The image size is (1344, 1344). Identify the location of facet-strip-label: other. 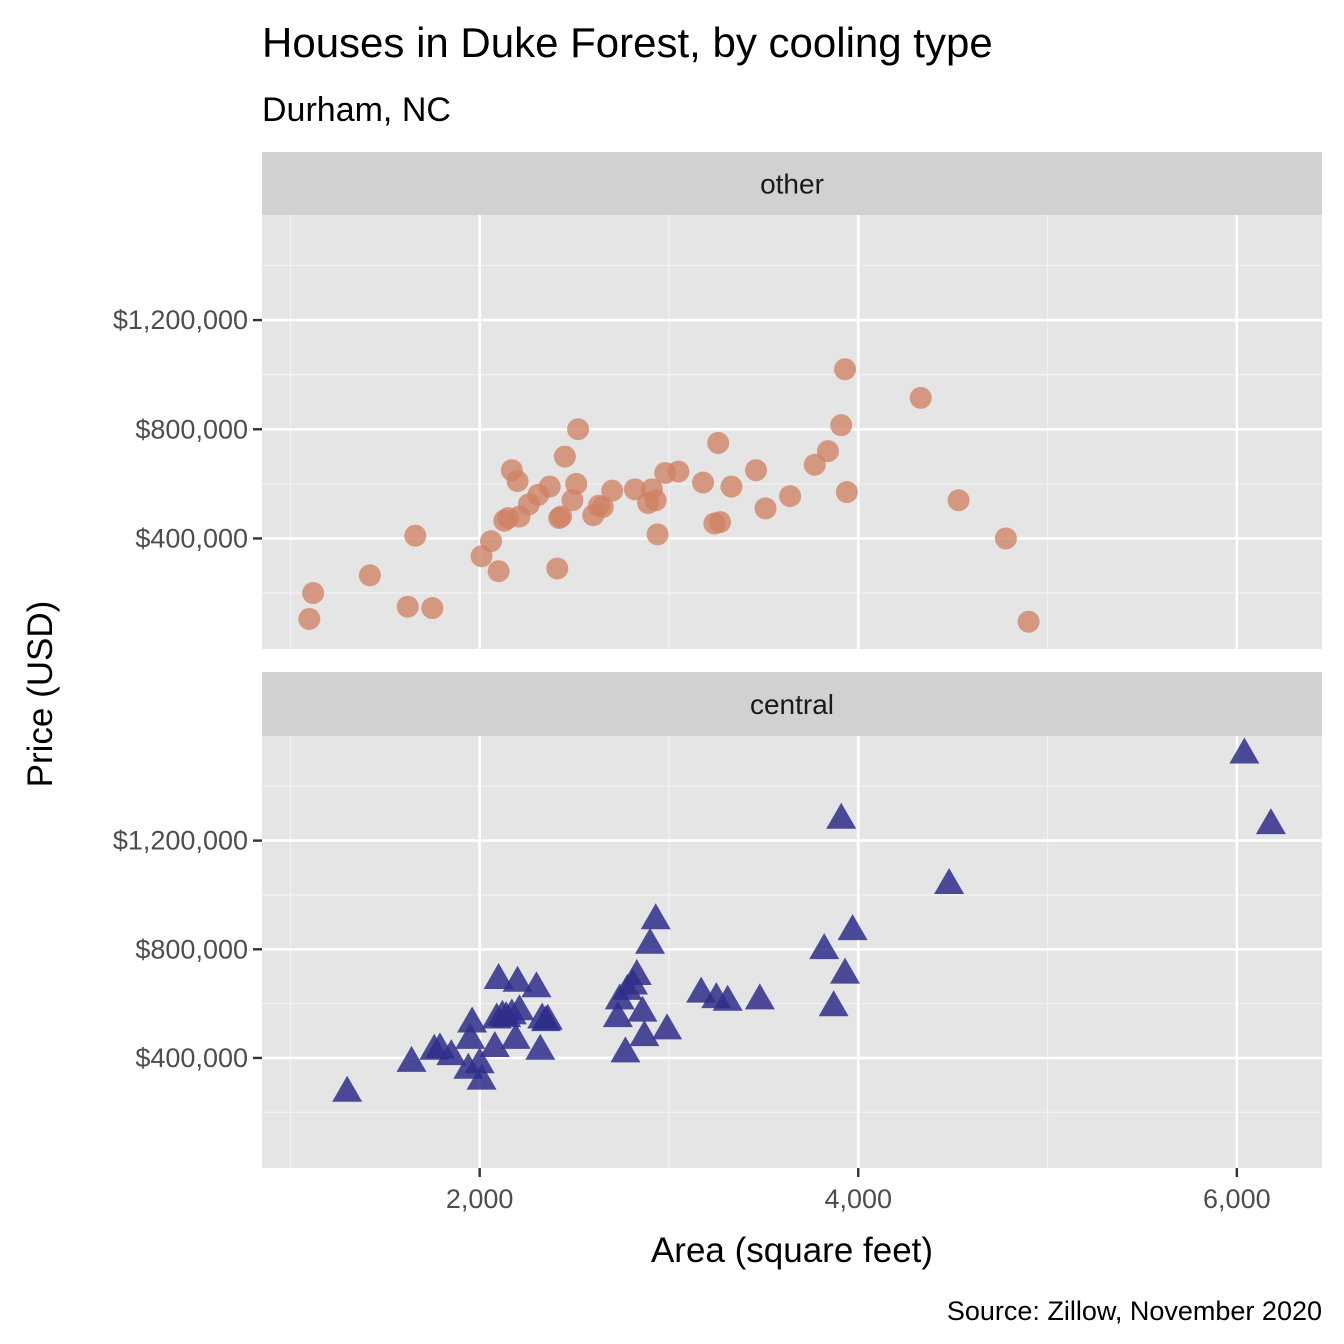
(792, 184).